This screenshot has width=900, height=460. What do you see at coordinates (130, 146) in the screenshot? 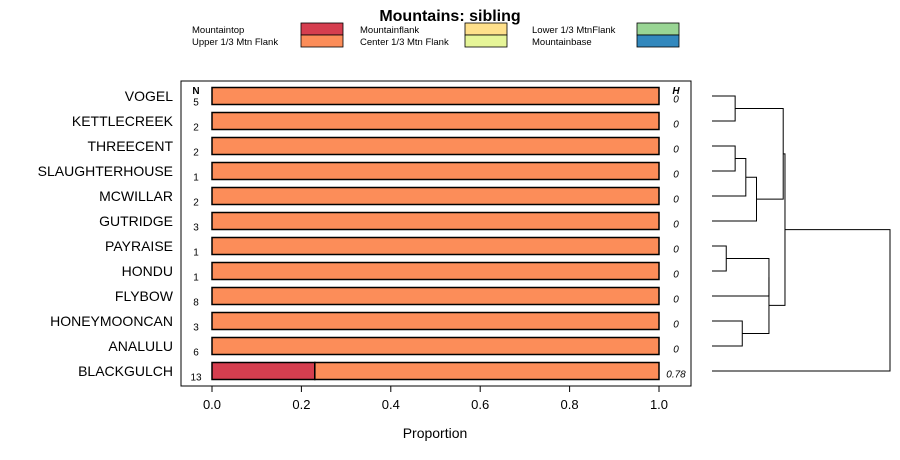
I see `category-label-threecent: THREECENT` at bounding box center [130, 146].